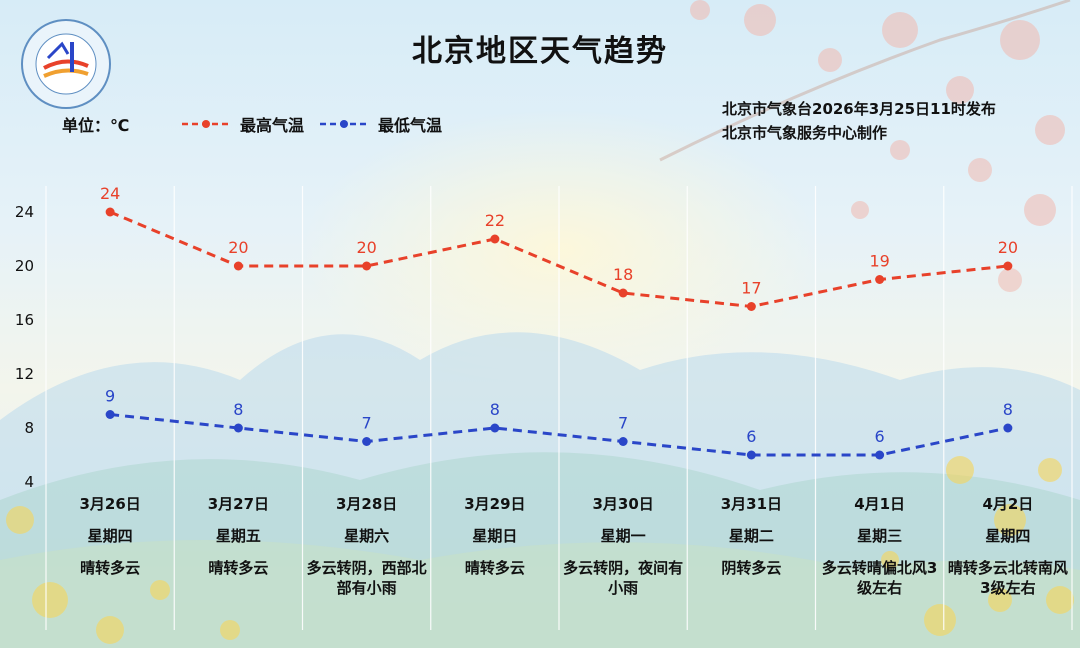  Describe the element at coordinates (559, 435) in the screenshot. I see `low-temp-line` at that location.